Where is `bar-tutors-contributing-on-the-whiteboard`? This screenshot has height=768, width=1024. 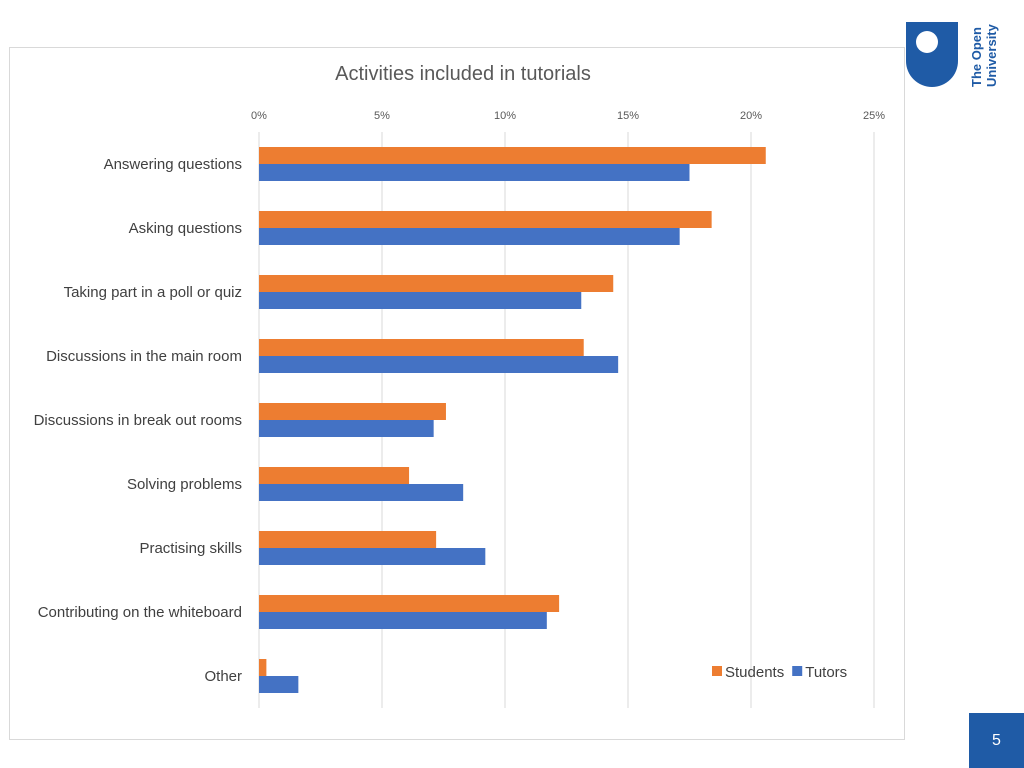 bar-tutors-contributing-on-the-whiteboard is located at coordinates (403, 620).